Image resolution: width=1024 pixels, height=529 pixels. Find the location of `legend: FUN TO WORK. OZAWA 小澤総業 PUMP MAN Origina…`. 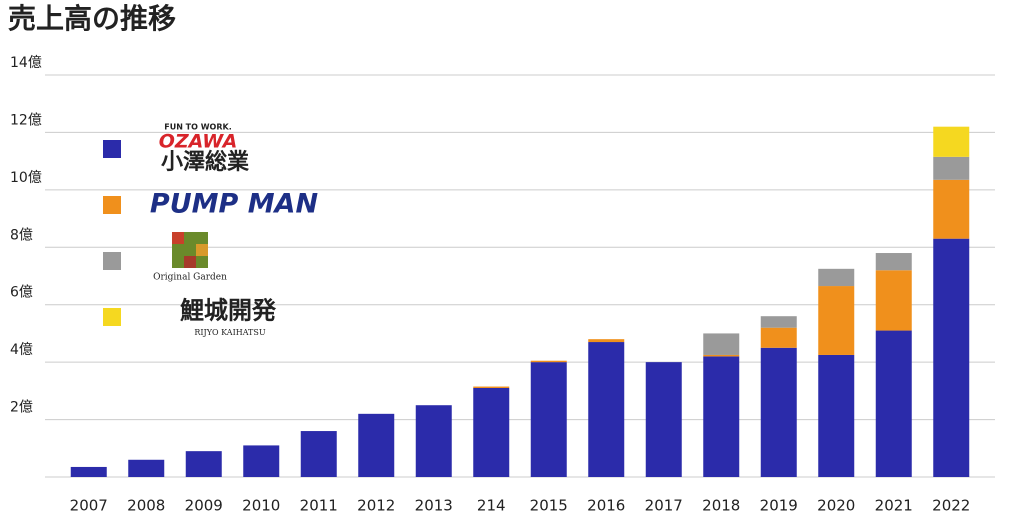

legend: FUN TO WORK. OZAWA 小澤総業 PUMP MAN Origina… is located at coordinates (211, 230).